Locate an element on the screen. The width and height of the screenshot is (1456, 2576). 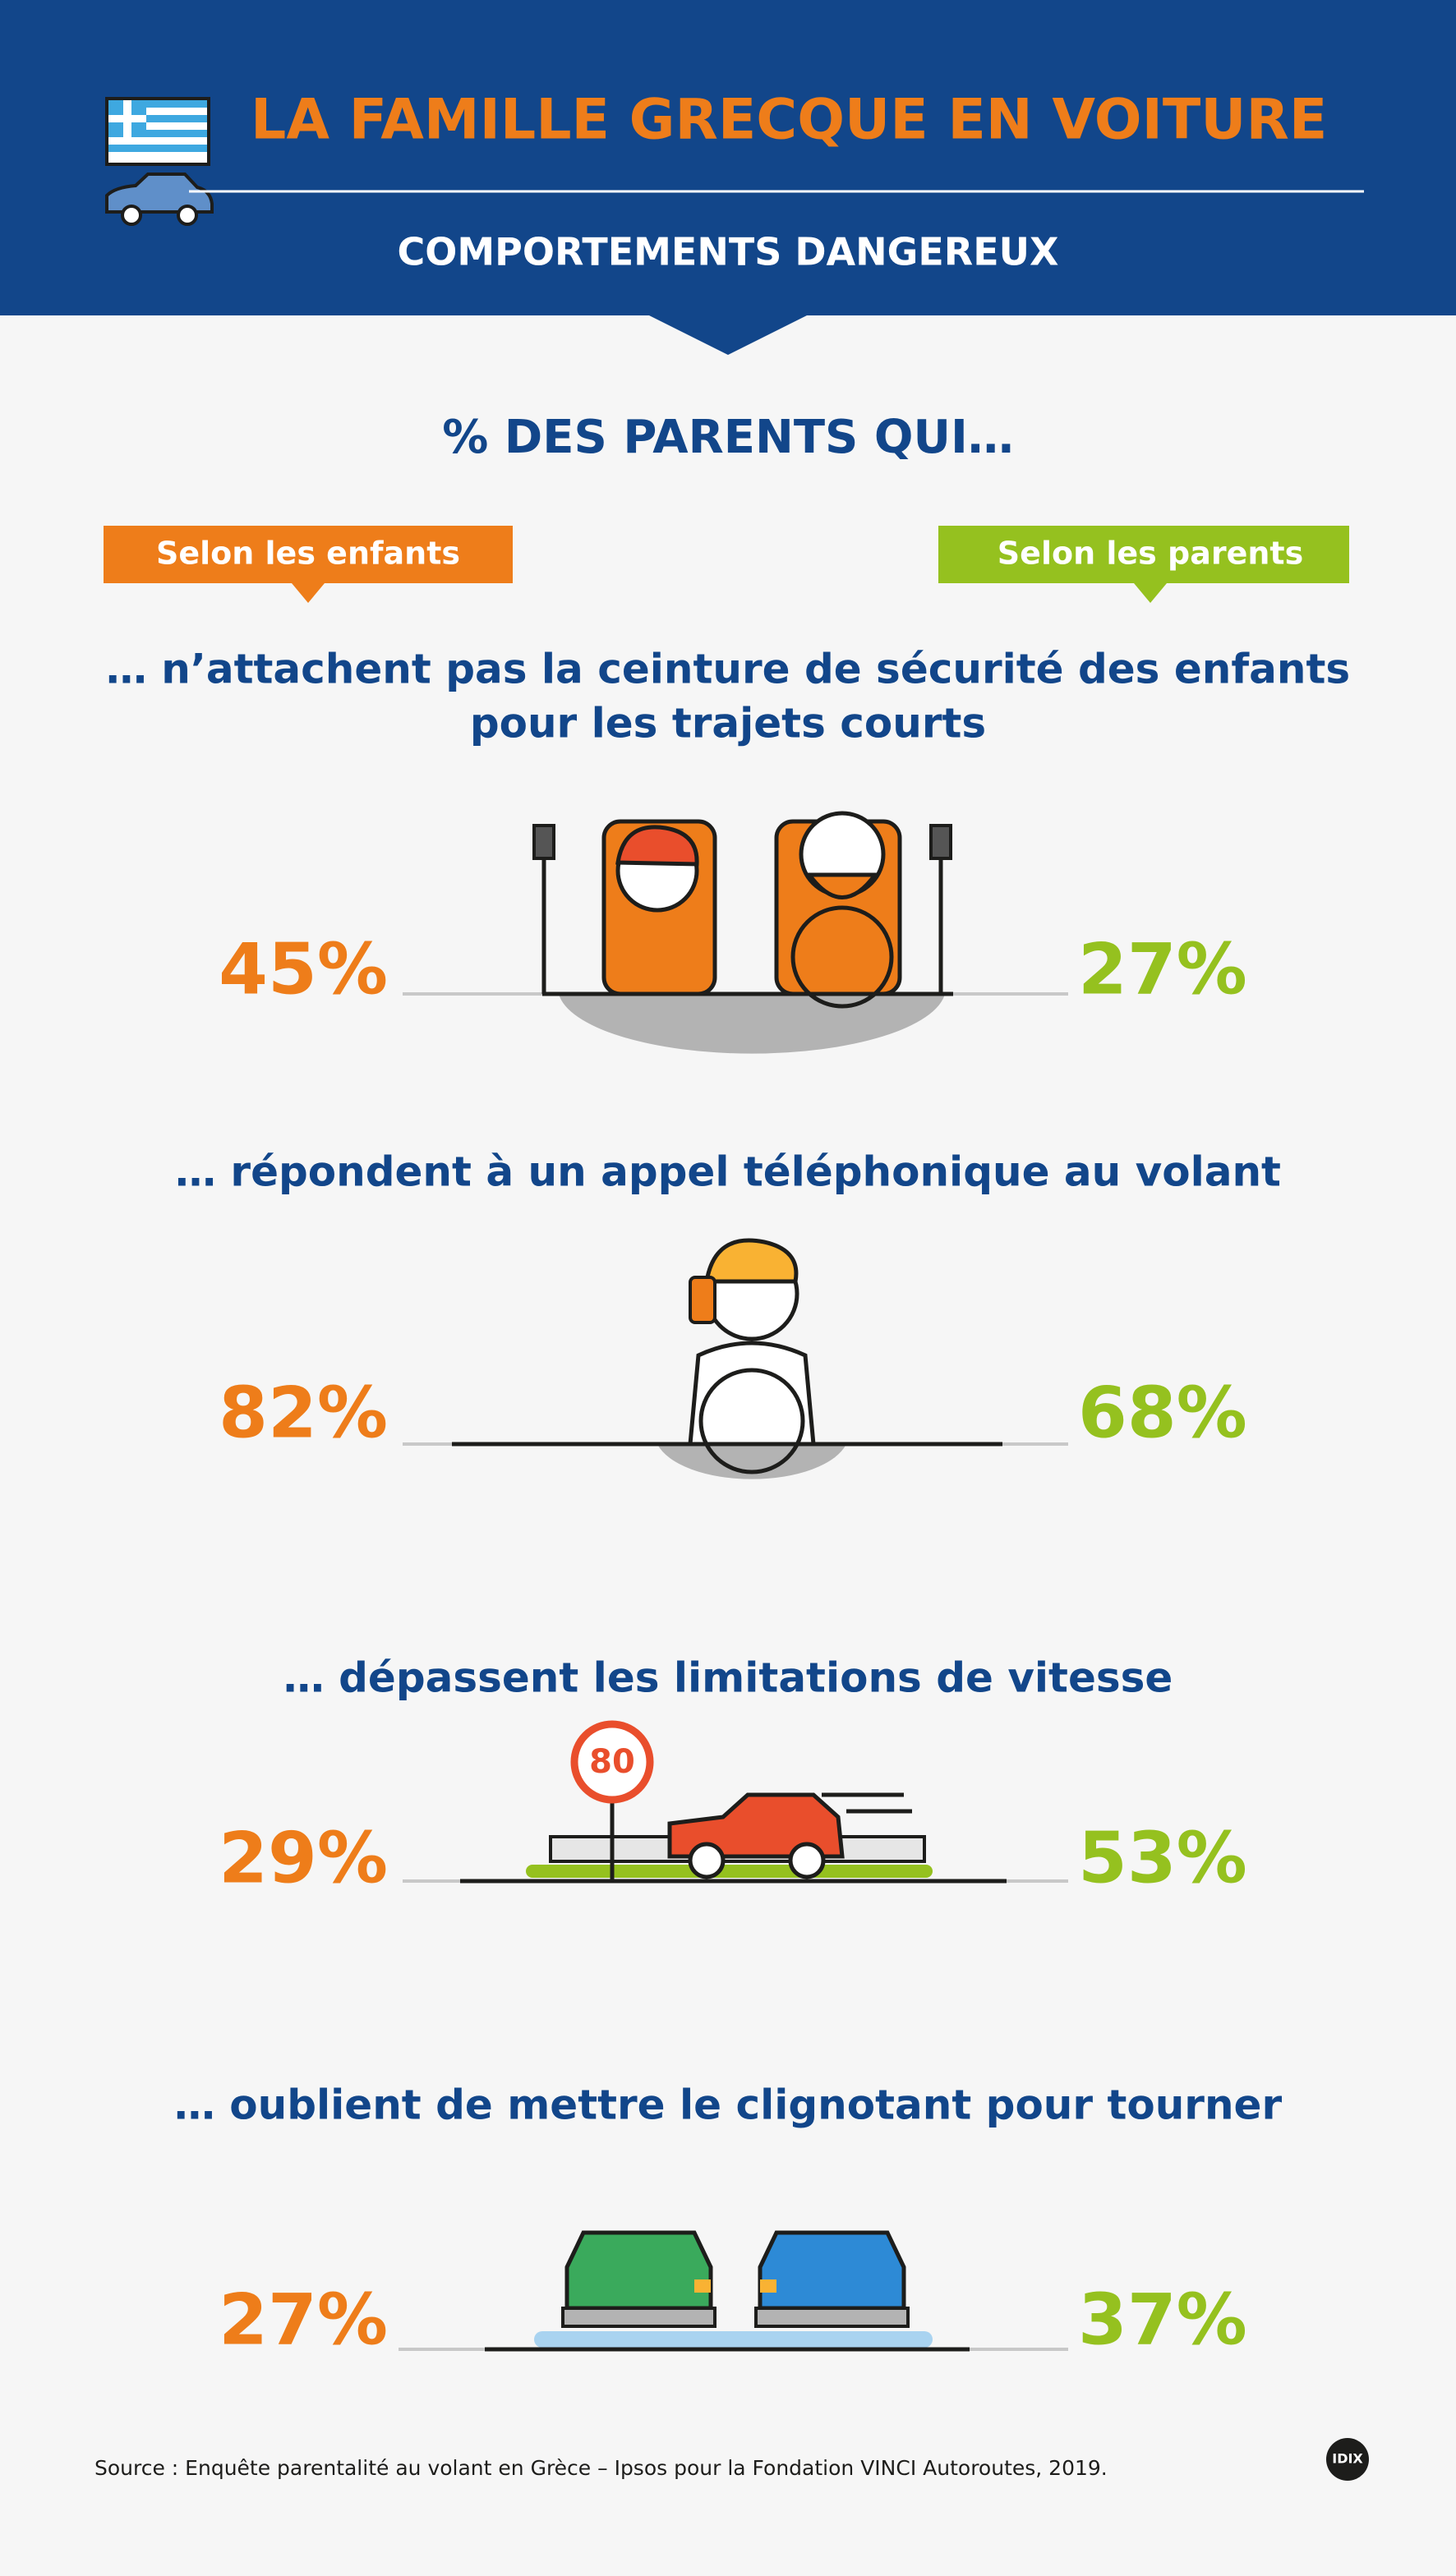
icon-speed is located at coordinates (735, 1802).